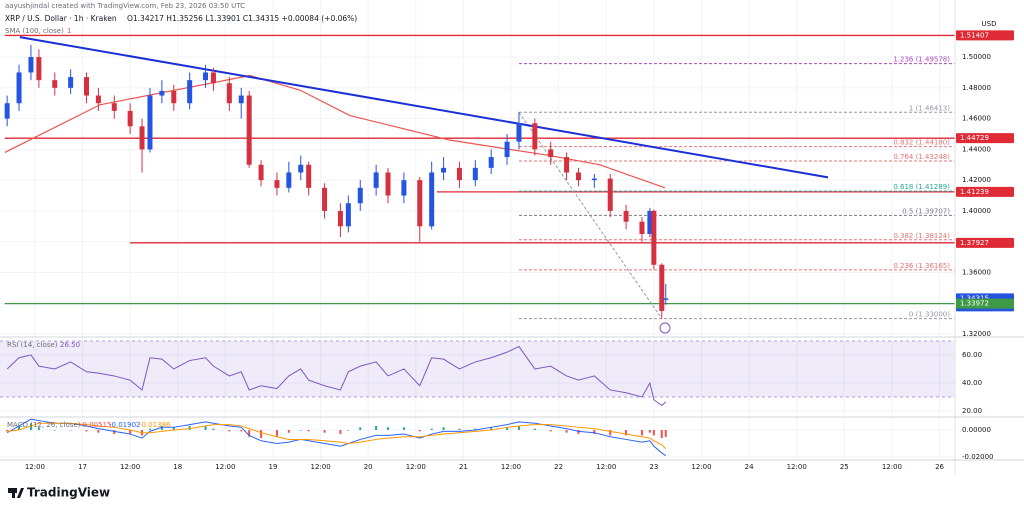  Describe the element at coordinates (921, 236) in the screenshot. I see `fib-label: 0.382 (1.38124)` at that location.